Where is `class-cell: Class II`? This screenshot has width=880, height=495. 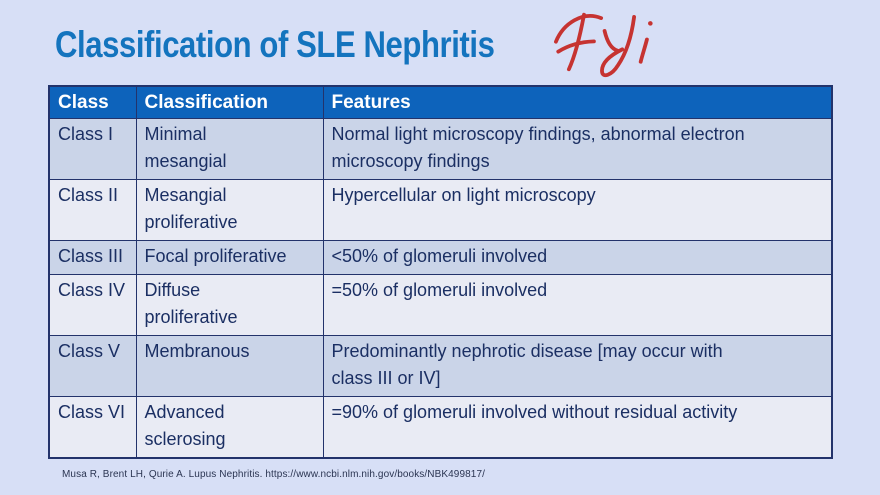
class-cell: Class II is located at coordinates (92, 210).